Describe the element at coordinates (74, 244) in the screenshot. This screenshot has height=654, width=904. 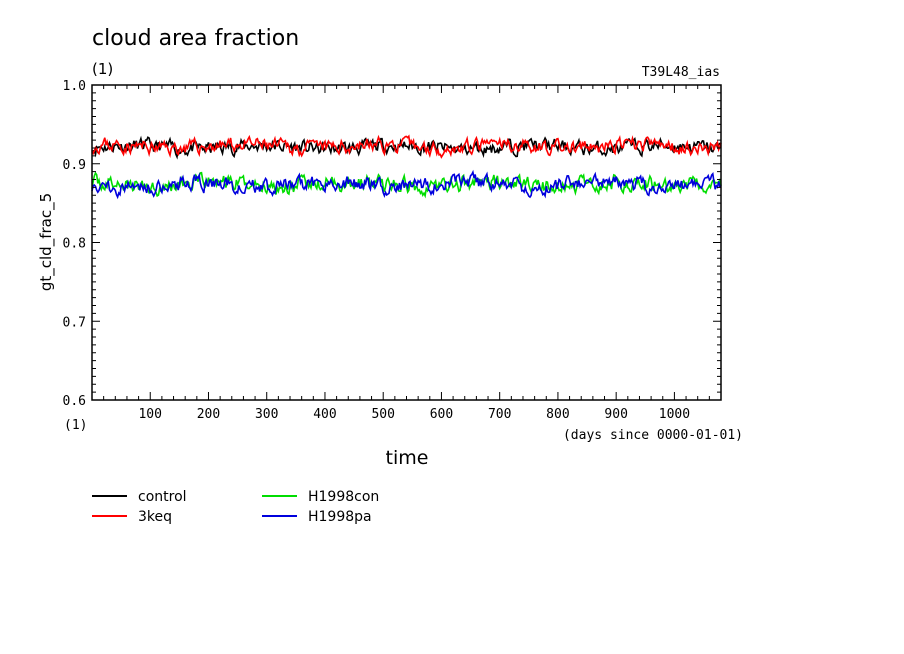
I see `y-tick-label: 0.8` at that location.